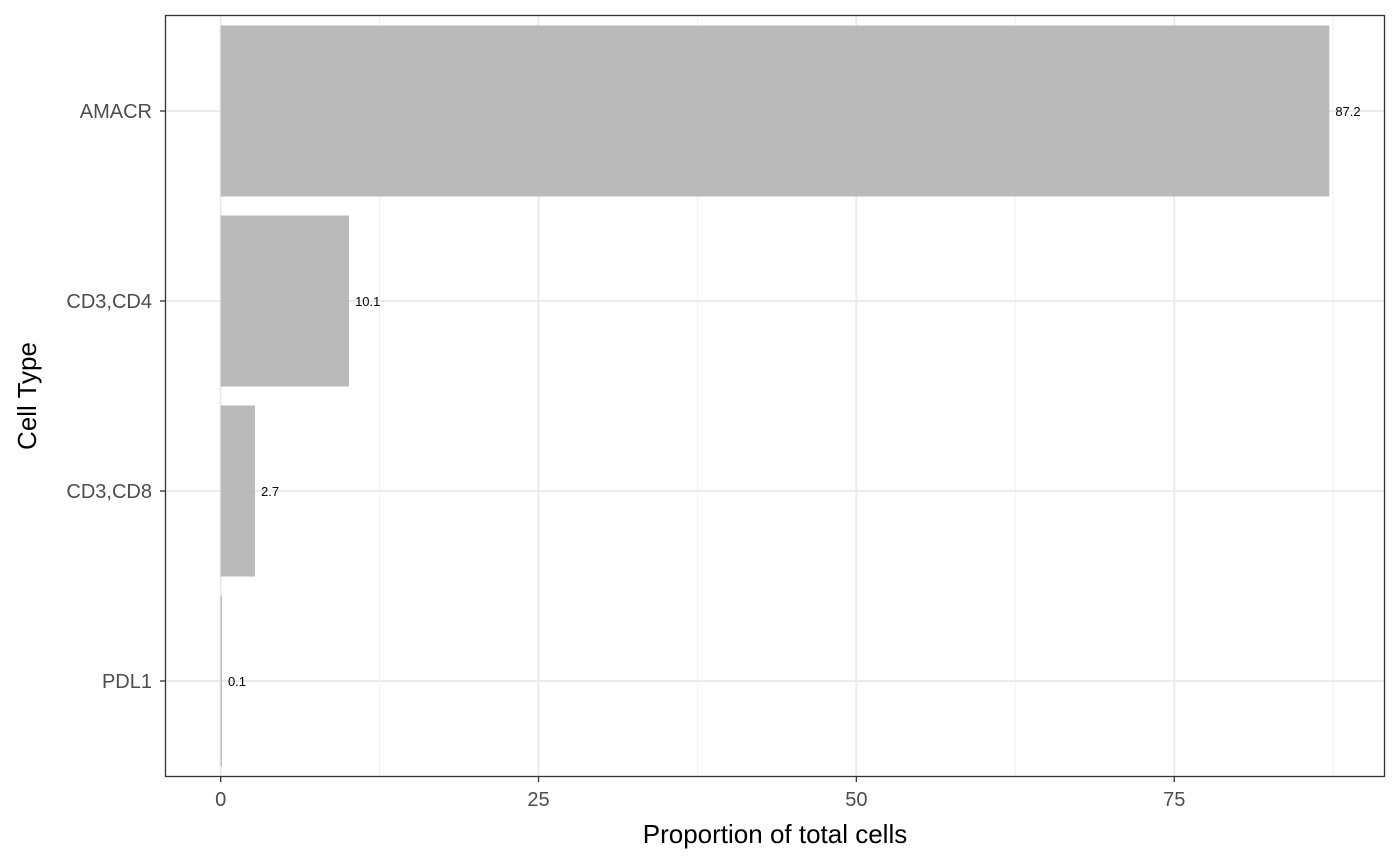 The height and width of the screenshot is (865, 1400). Describe the element at coordinates (27, 396) in the screenshot. I see `y-axis-title: Cell Type` at that location.